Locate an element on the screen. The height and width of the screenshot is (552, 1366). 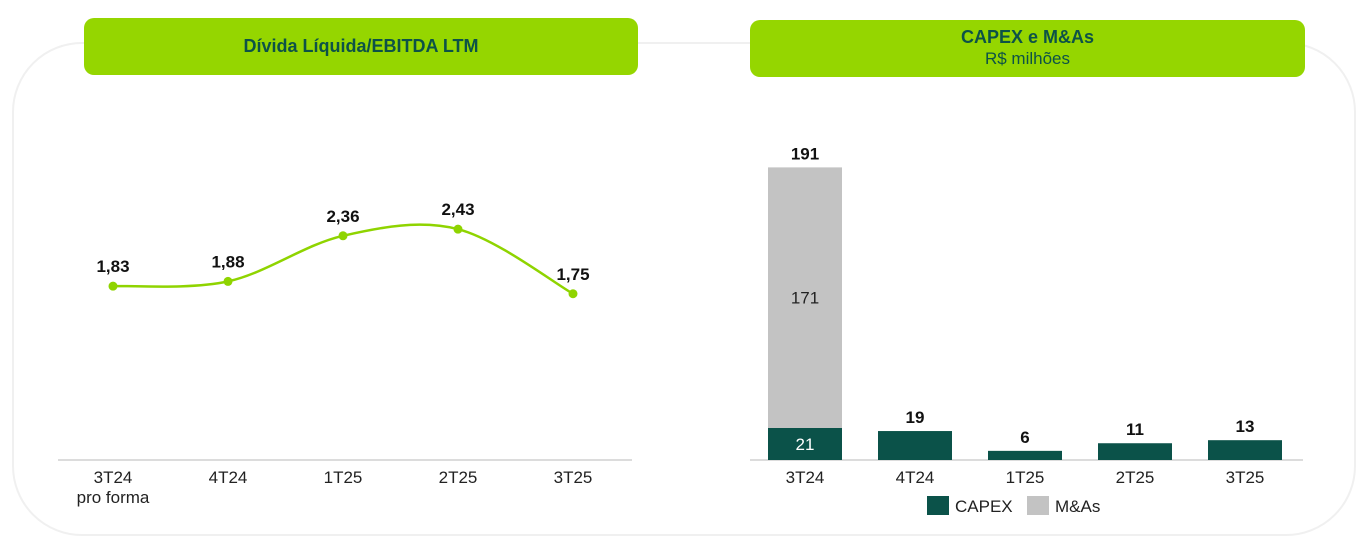
bar-x-tick: 1T25 is located at coordinates (1025, 477).